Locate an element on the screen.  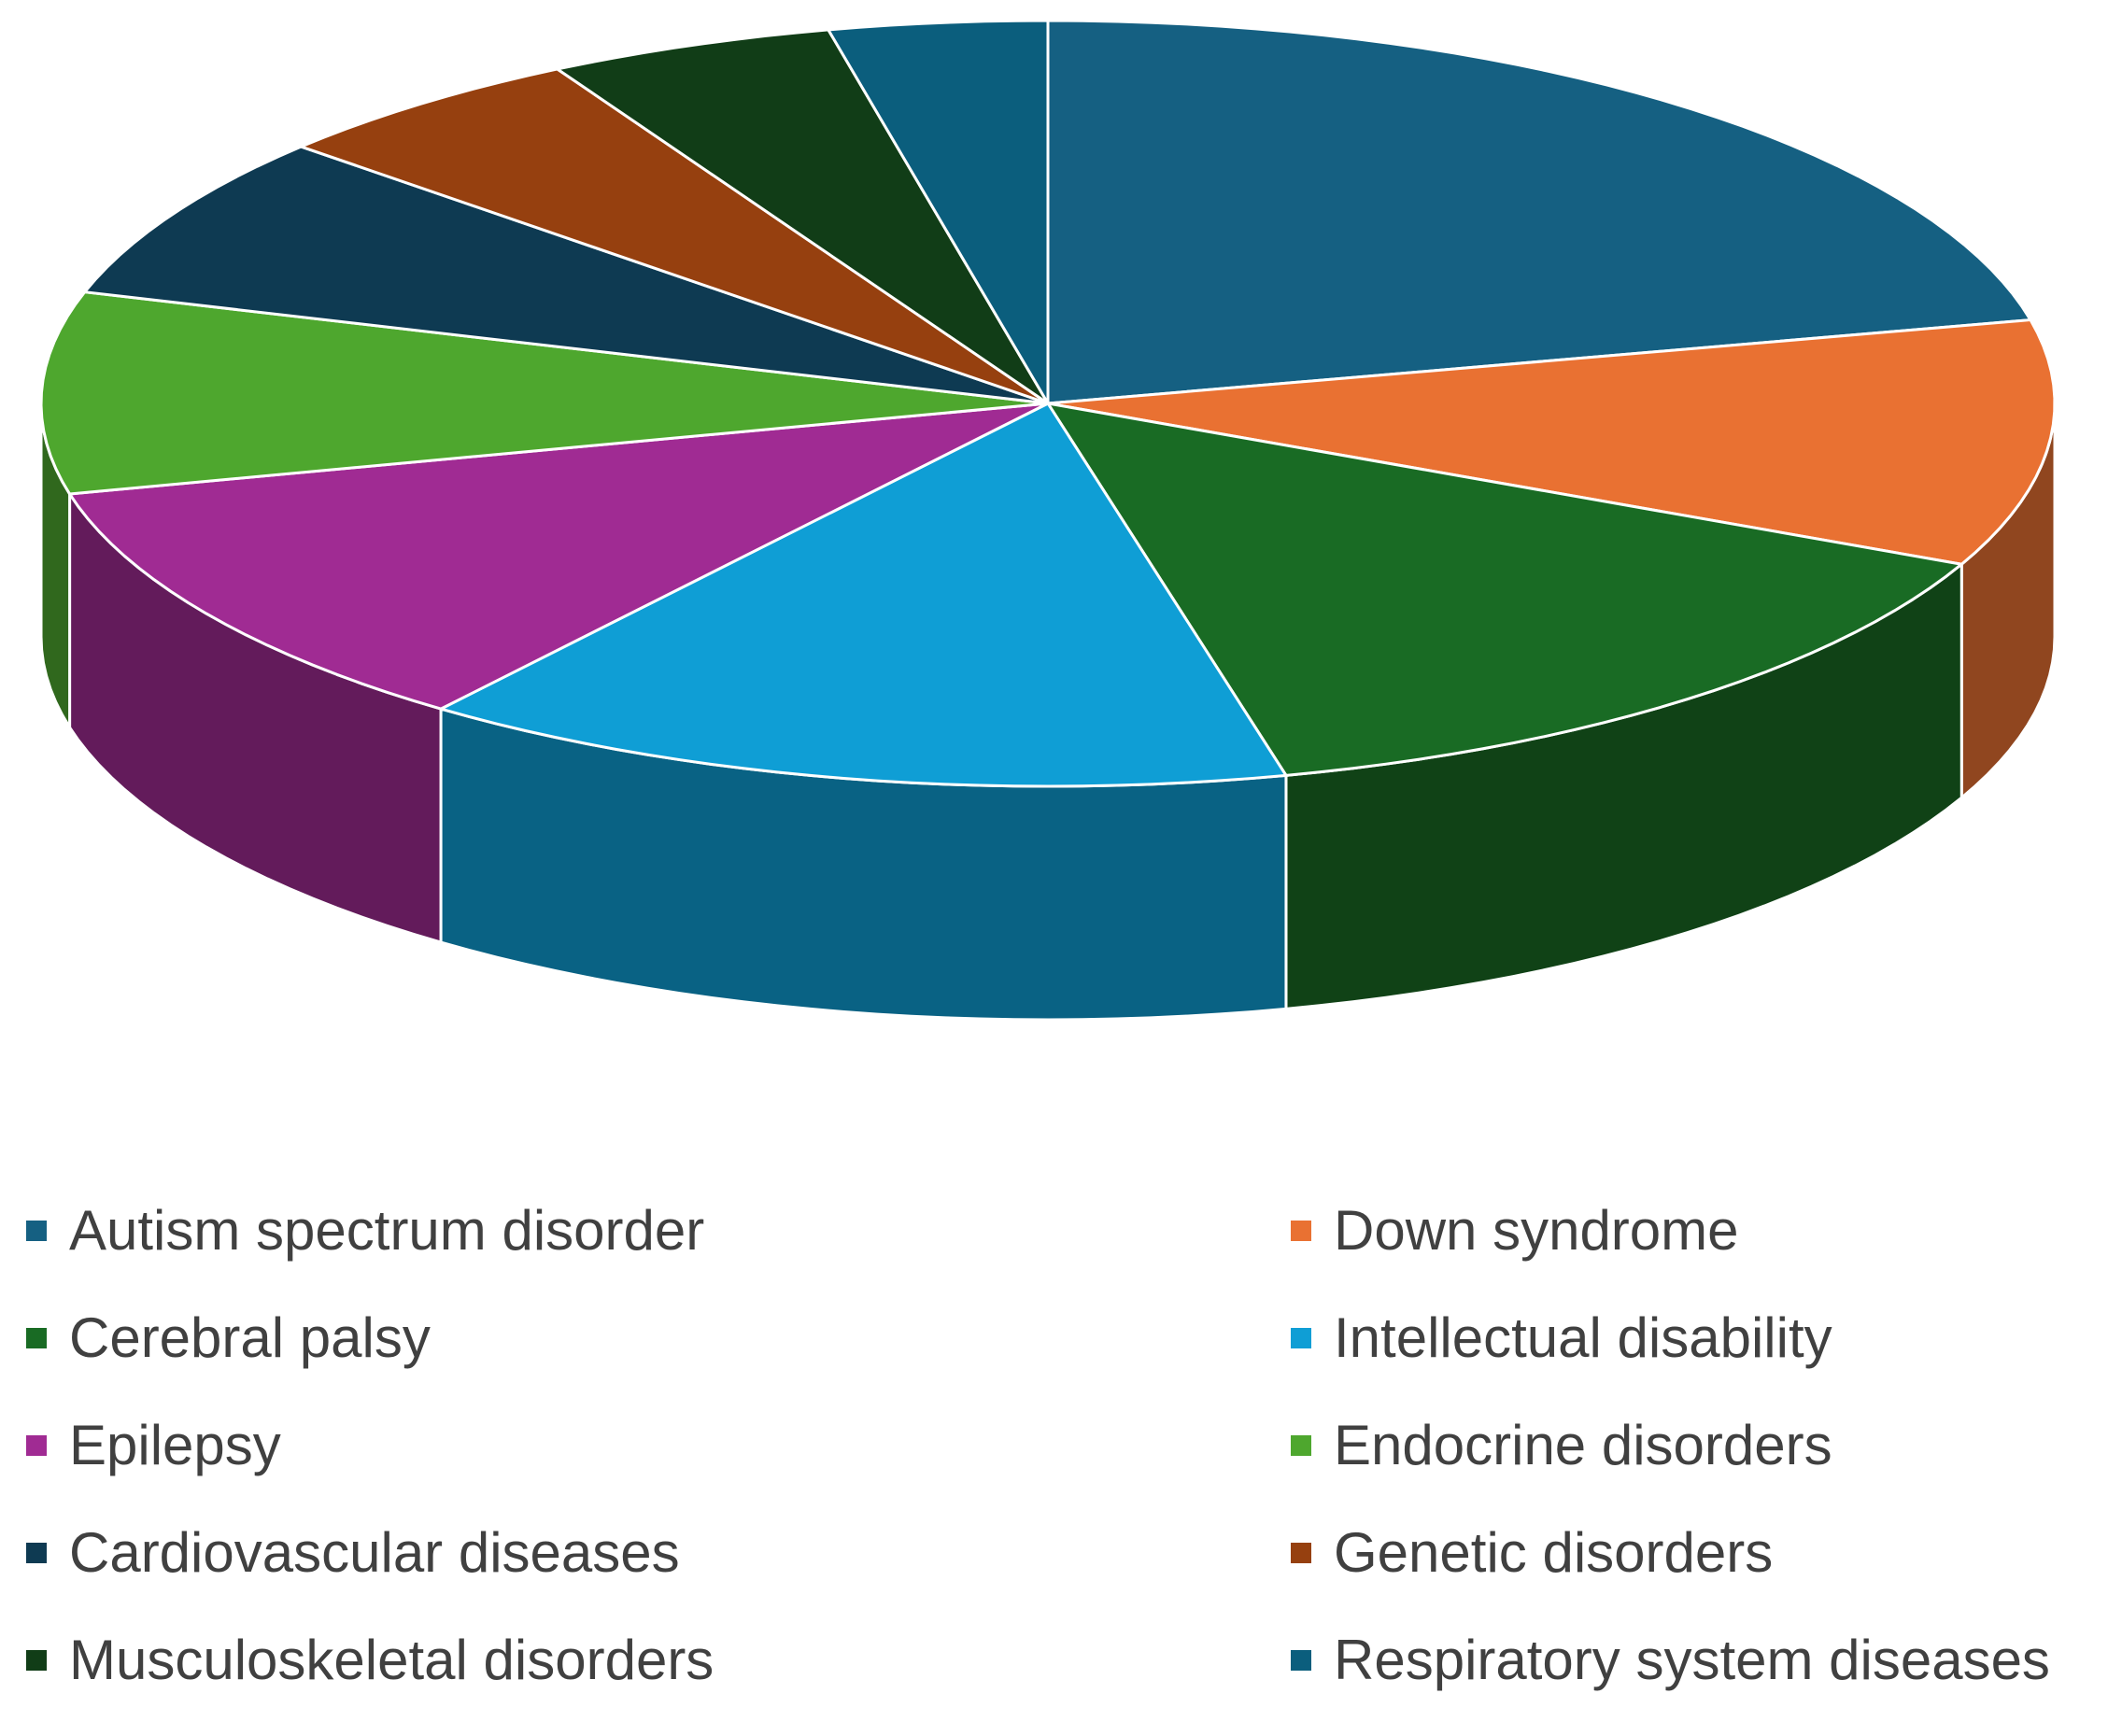
legend-item: Cerebral palsy is located at coordinates (228, 1339).